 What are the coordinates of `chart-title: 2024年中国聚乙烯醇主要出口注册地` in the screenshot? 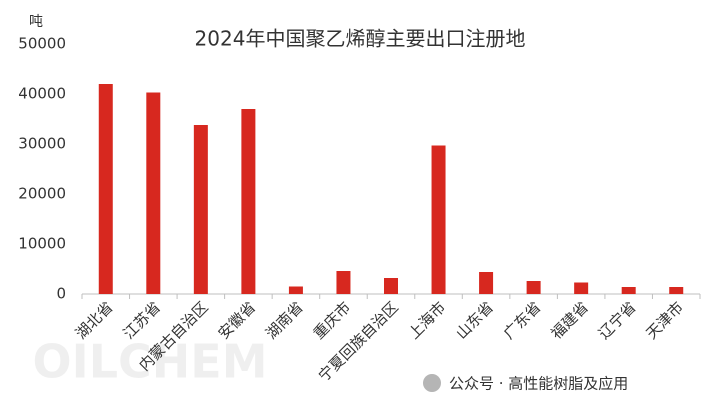 It's located at (360, 39).